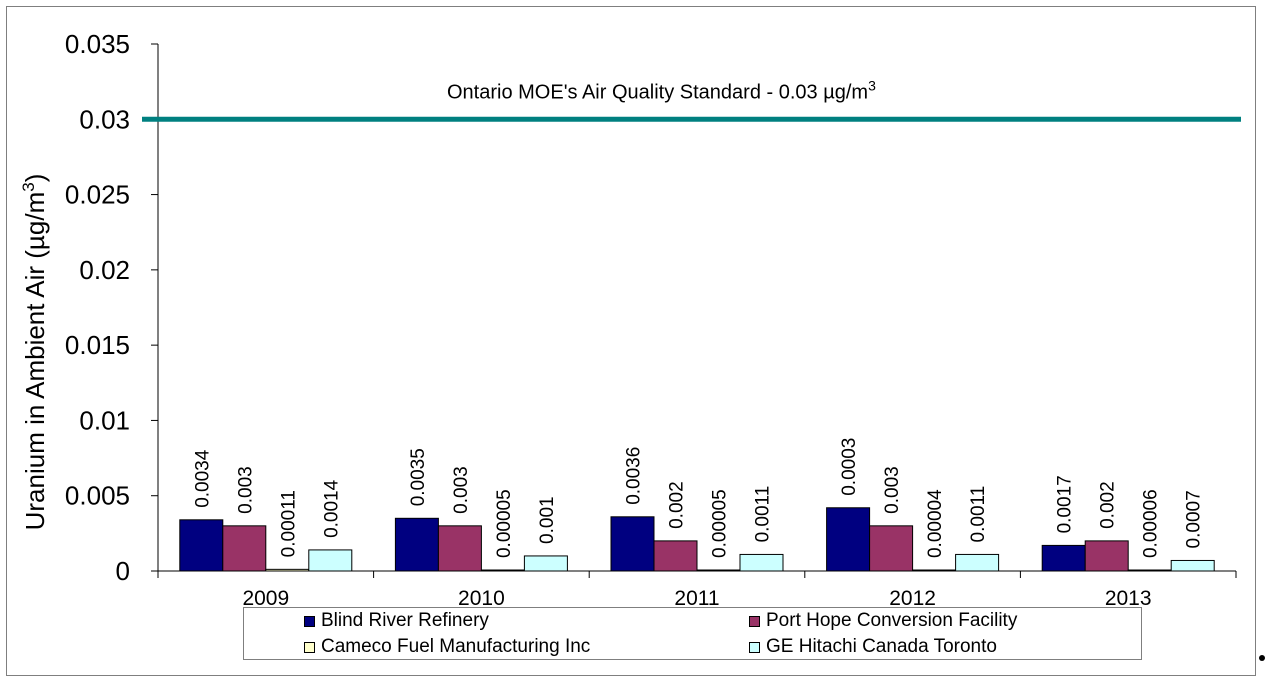 This screenshot has width=1265, height=681. I want to click on legend-label: GE Hitachi Canada Toronto, so click(881, 646).